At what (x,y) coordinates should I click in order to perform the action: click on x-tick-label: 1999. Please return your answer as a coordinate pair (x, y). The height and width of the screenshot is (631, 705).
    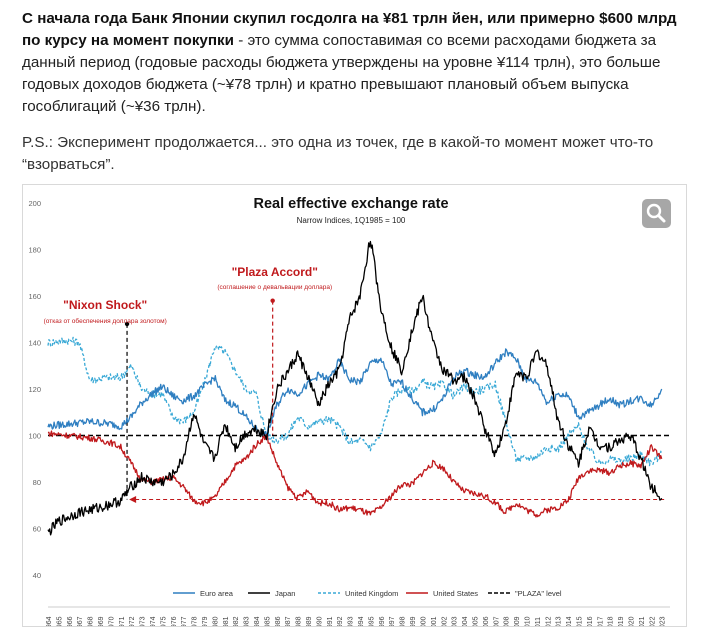
    Looking at the image, I should click on (413, 621).